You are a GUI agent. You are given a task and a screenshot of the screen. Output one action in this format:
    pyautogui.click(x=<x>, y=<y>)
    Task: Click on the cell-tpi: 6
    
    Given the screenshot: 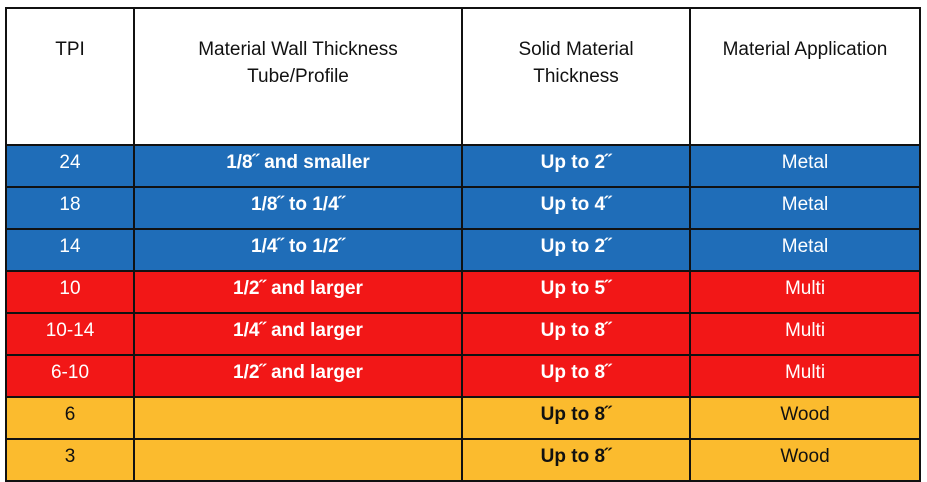 What is the action you would take?
    pyautogui.click(x=70, y=418)
    